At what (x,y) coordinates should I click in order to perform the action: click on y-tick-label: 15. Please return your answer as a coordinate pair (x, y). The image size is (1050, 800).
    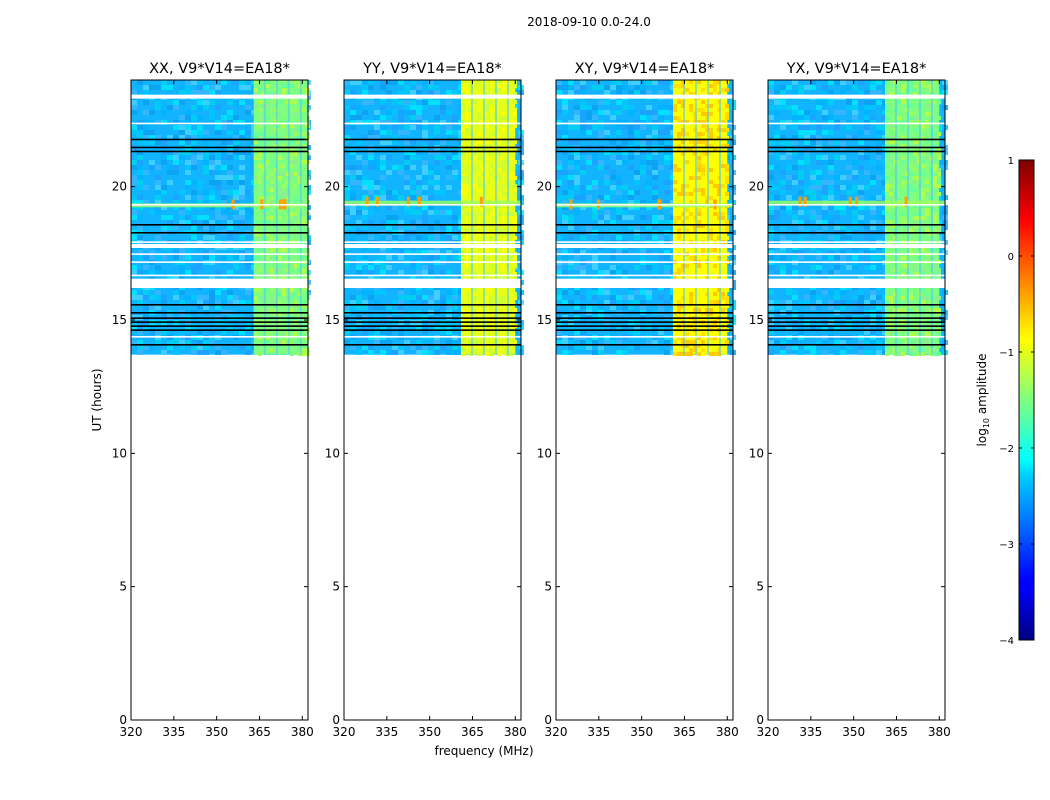
    Looking at the image, I should click on (332, 320).